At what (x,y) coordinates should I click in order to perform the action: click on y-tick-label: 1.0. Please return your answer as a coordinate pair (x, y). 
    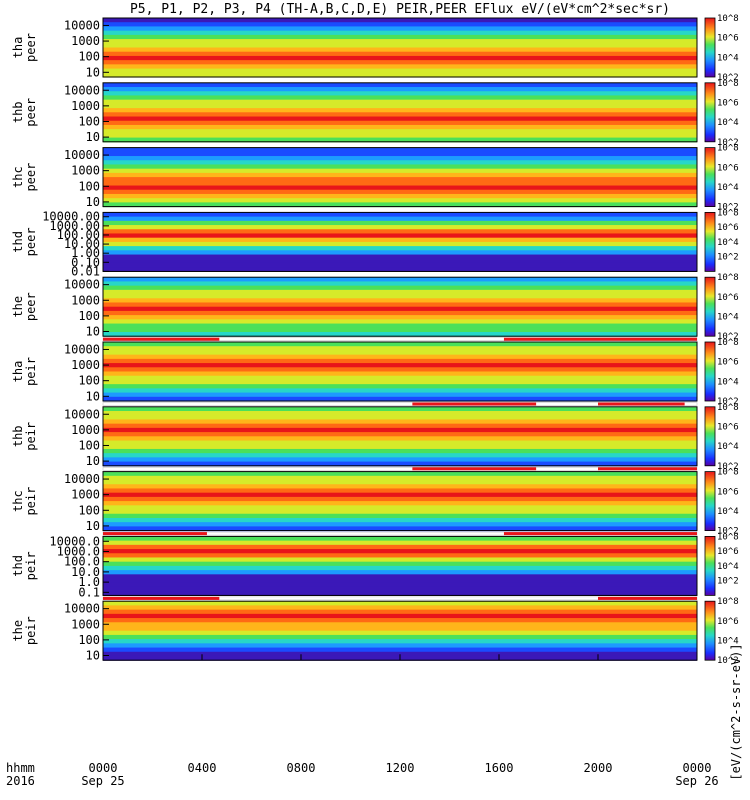
    Looking at the image, I should click on (89, 582).